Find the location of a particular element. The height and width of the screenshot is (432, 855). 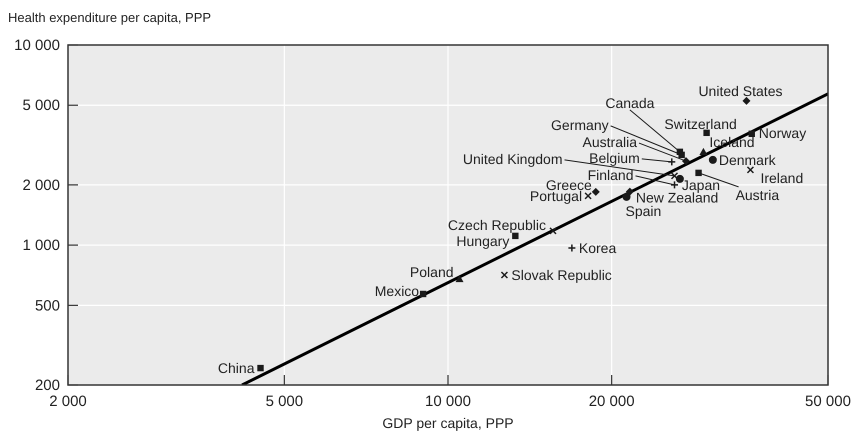

x-tick-label: 10 000 is located at coordinates (448, 401).